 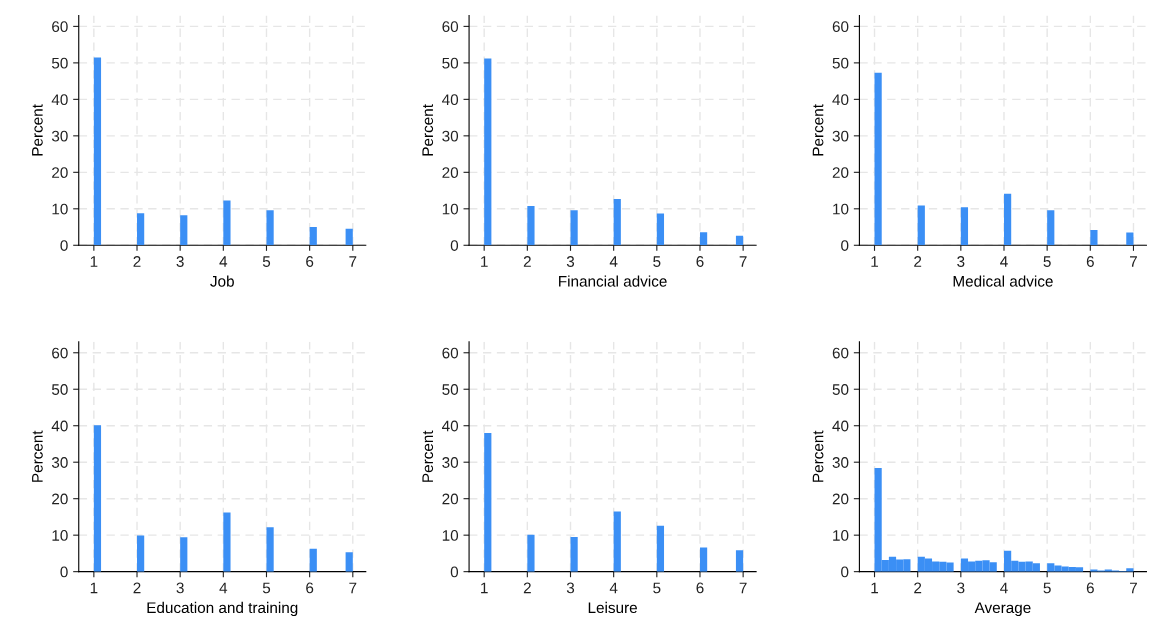 What do you see at coordinates (222, 281) in the screenshot?
I see `x-axis-title: Job` at bounding box center [222, 281].